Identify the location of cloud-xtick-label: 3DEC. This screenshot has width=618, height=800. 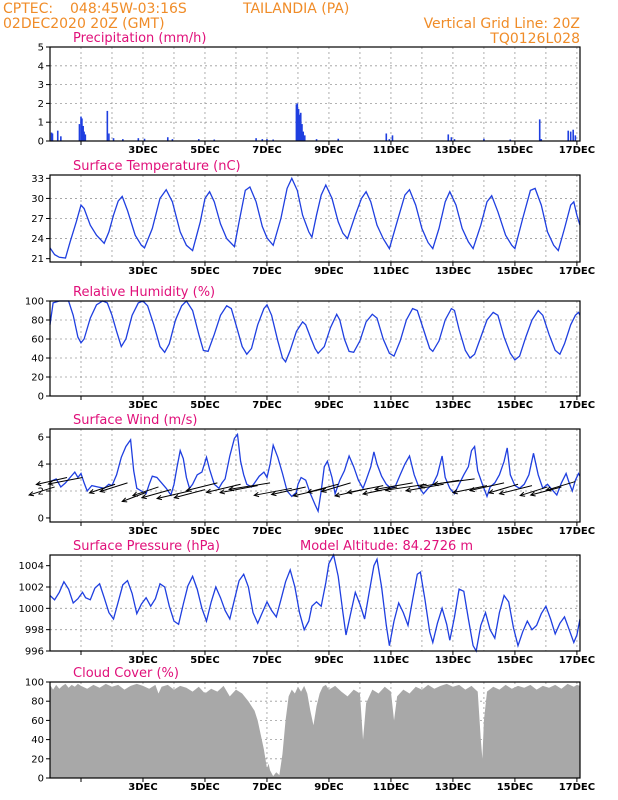
(142, 787).